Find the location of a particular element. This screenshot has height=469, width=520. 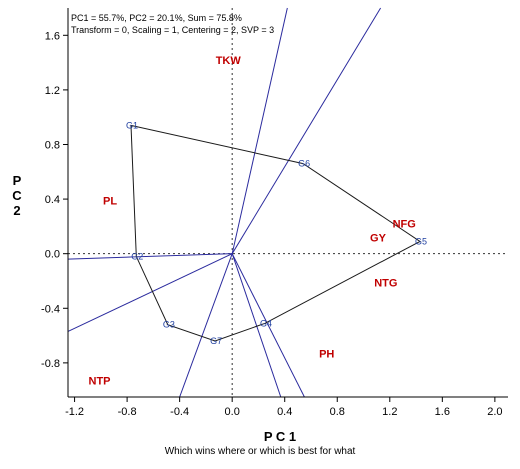

genotype-g4: G4 is located at coordinates (266, 323).